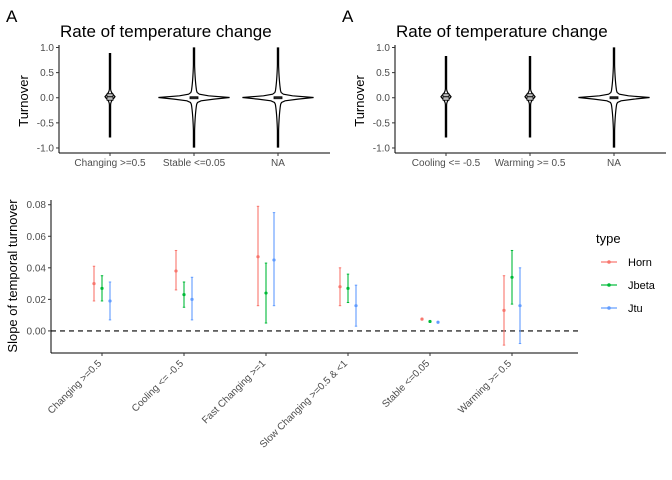 The image size is (672, 480). What do you see at coordinates (530, 163) in the screenshot?
I see `panel-2-xtick-1: Warming >= 0.5` at bounding box center [530, 163].